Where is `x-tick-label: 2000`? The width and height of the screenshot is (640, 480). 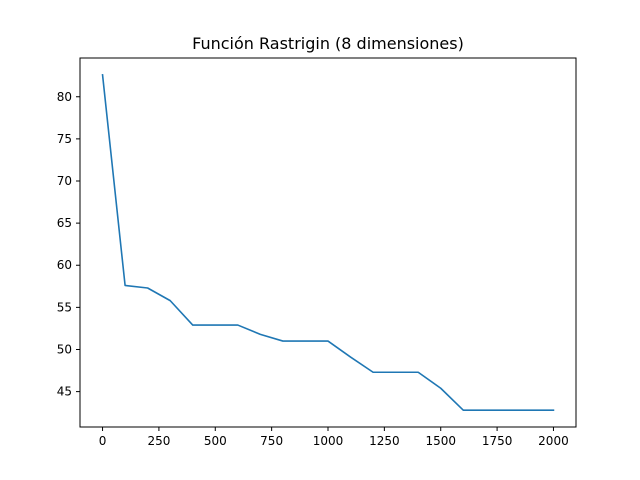 x-tick-label: 2000 is located at coordinates (553, 441).